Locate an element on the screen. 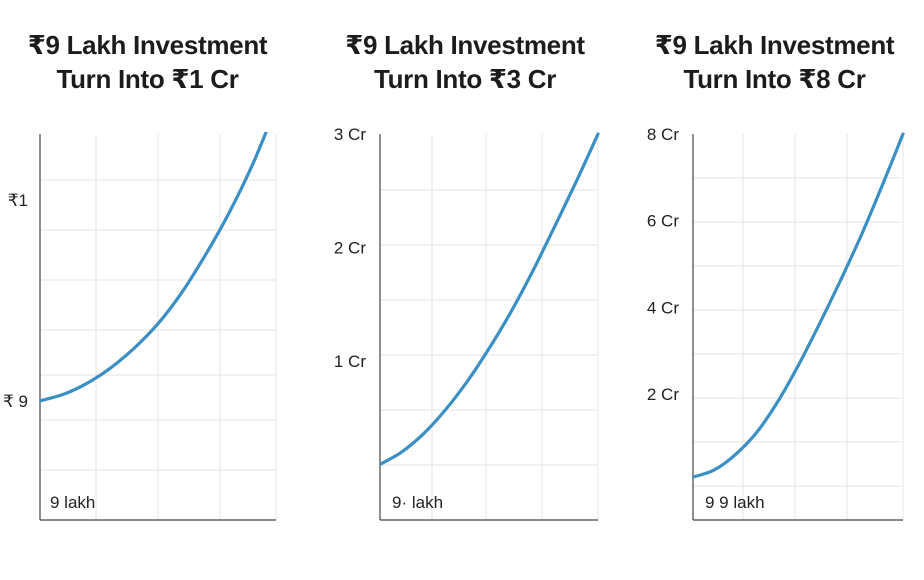 The height and width of the screenshot is (580, 924). baseline-label: 9 lakh is located at coordinates (72, 502).